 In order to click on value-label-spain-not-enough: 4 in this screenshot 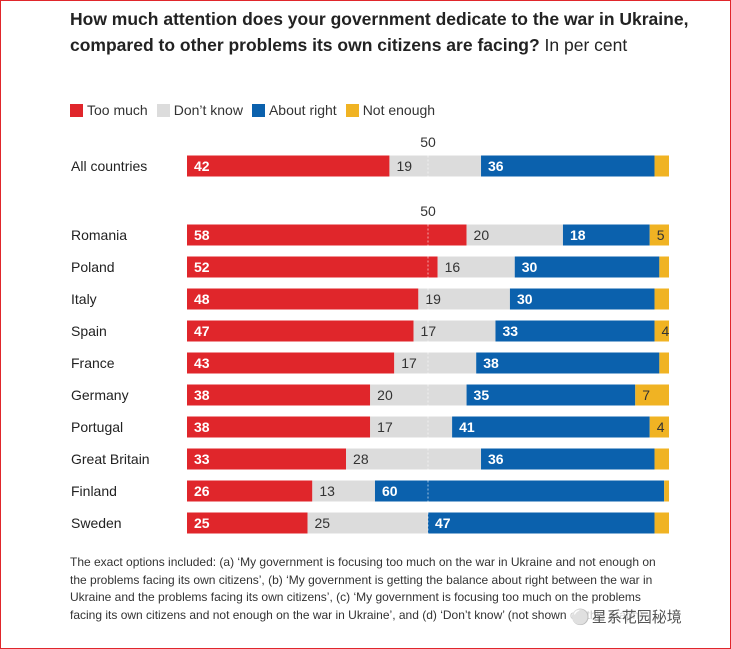, I will do `click(666, 331)`.